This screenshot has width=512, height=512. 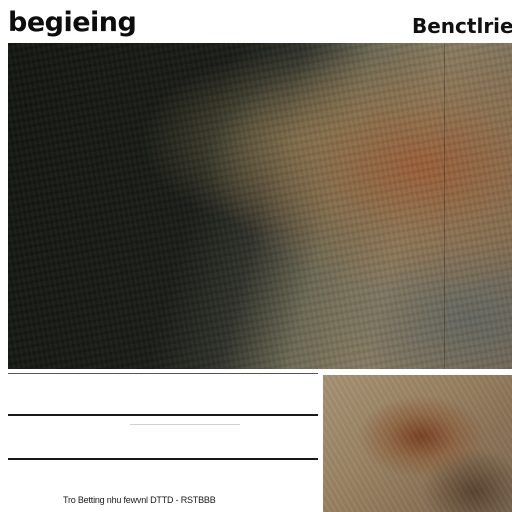 What do you see at coordinates (163, 373) in the screenshot?
I see `divider-top` at bounding box center [163, 373].